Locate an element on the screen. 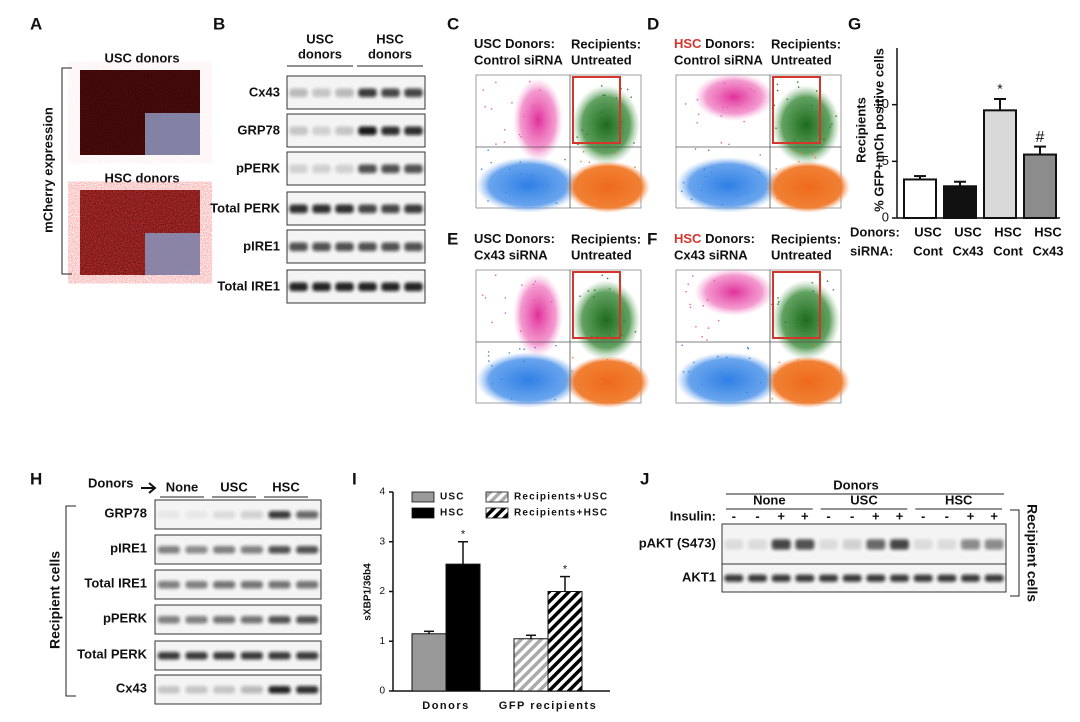 This screenshot has width=1080, height=722. flow-plot is located at coordinates (762, 338).